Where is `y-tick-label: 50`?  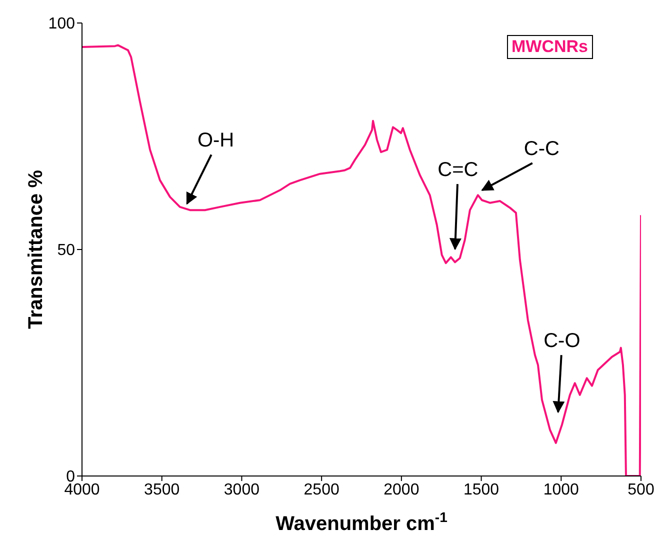
y-tick-label: 50 is located at coordinates (66, 251).